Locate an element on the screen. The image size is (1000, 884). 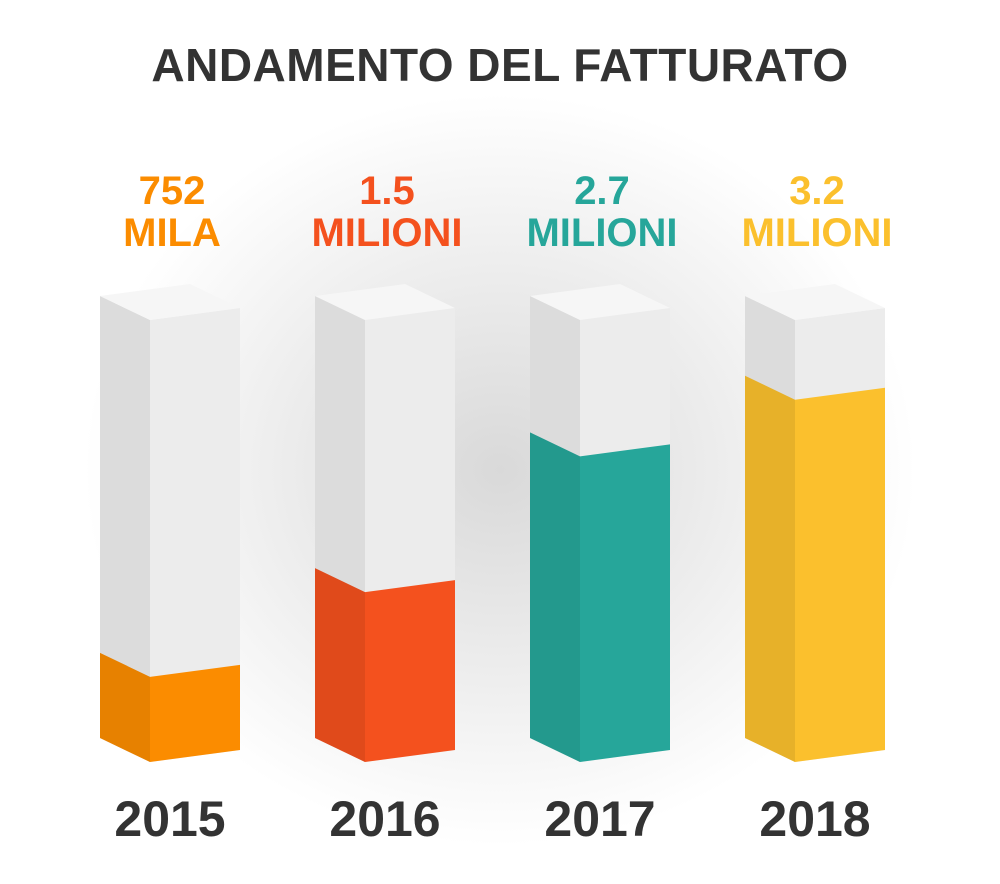
box-front is located at coordinates (195, 535).